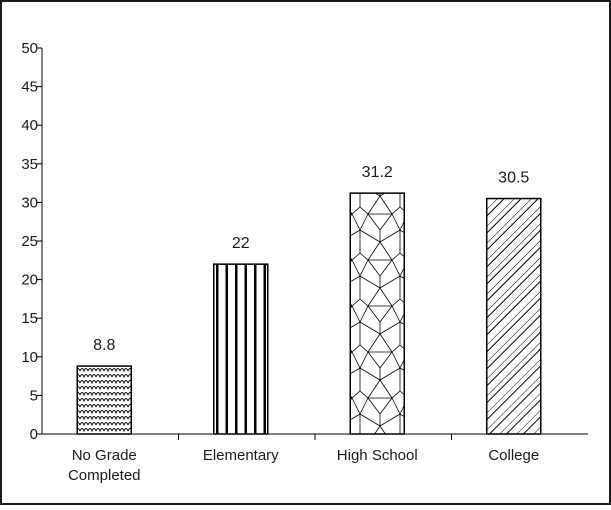 This screenshot has width=611, height=510. I want to click on x-category-label-4: College, so click(513, 455).